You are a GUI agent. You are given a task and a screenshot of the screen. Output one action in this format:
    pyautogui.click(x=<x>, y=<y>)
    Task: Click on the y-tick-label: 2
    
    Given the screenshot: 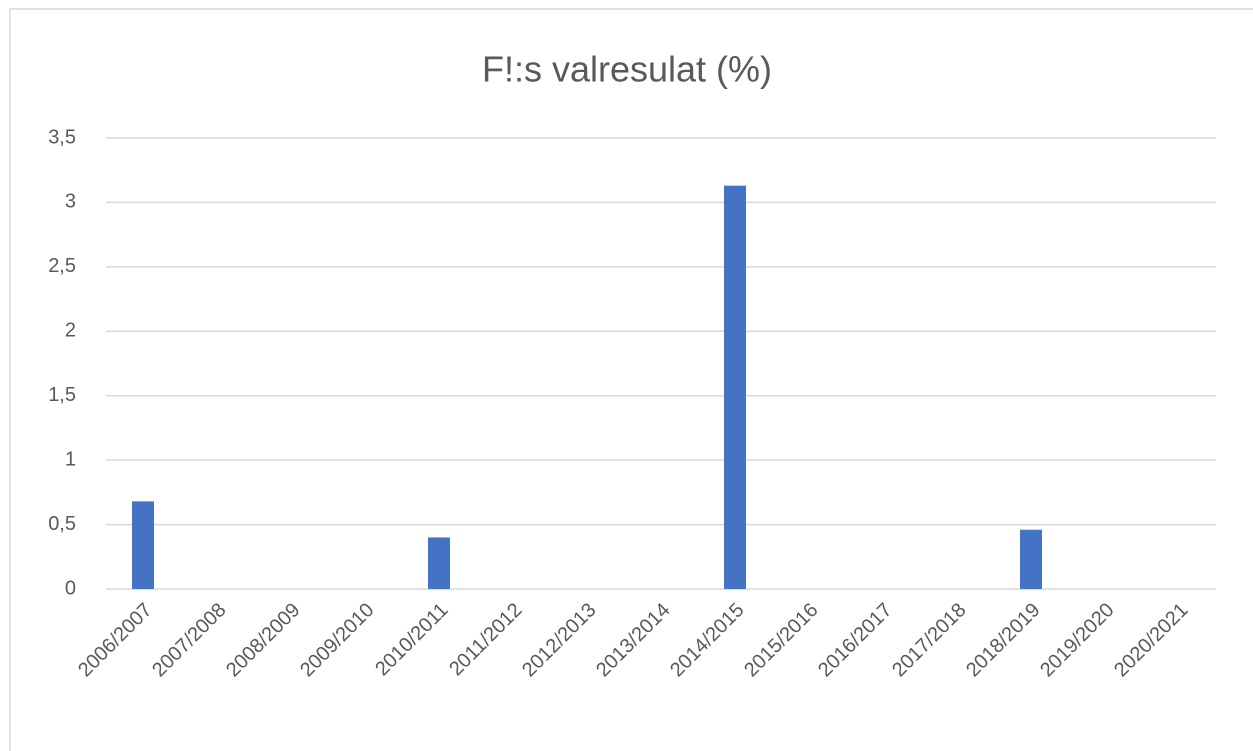 What is the action you would take?
    pyautogui.click(x=70, y=331)
    